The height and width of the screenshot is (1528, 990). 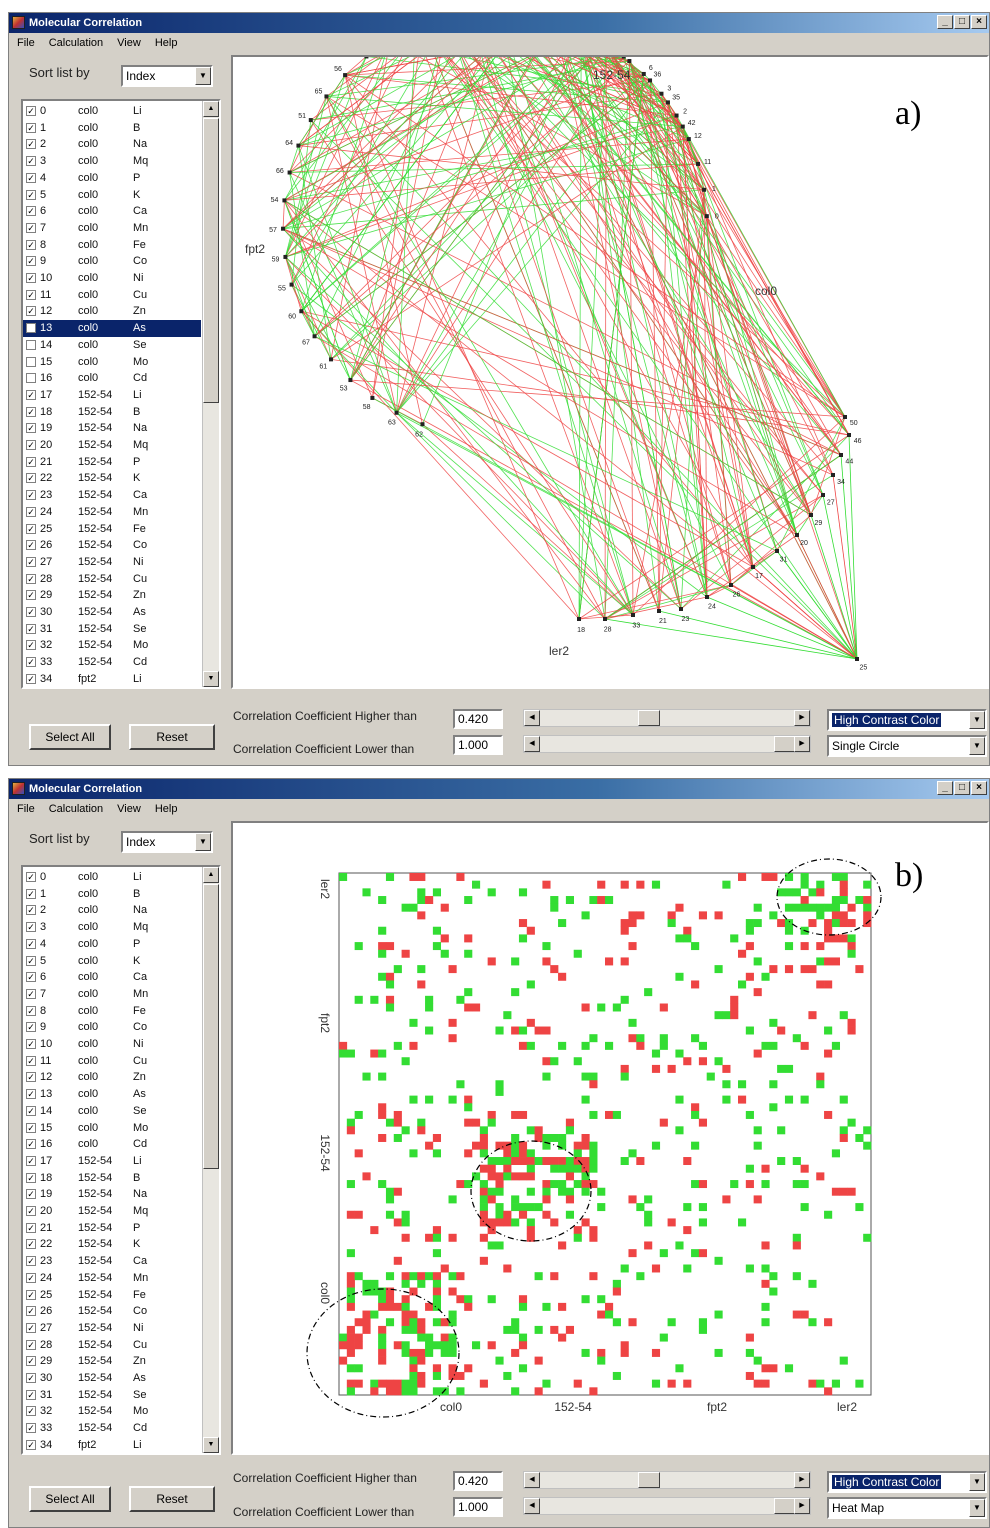 I want to click on list-item: ✓ 28 152-54 Cu, so click(x=112, y=579).